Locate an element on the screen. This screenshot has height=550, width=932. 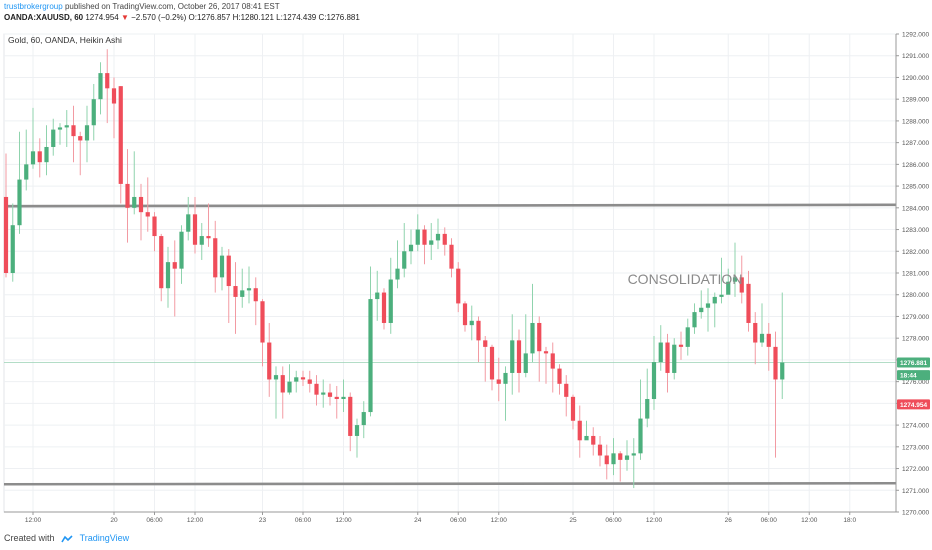
y-tick-label: 1287.000 is located at coordinates (915, 143).